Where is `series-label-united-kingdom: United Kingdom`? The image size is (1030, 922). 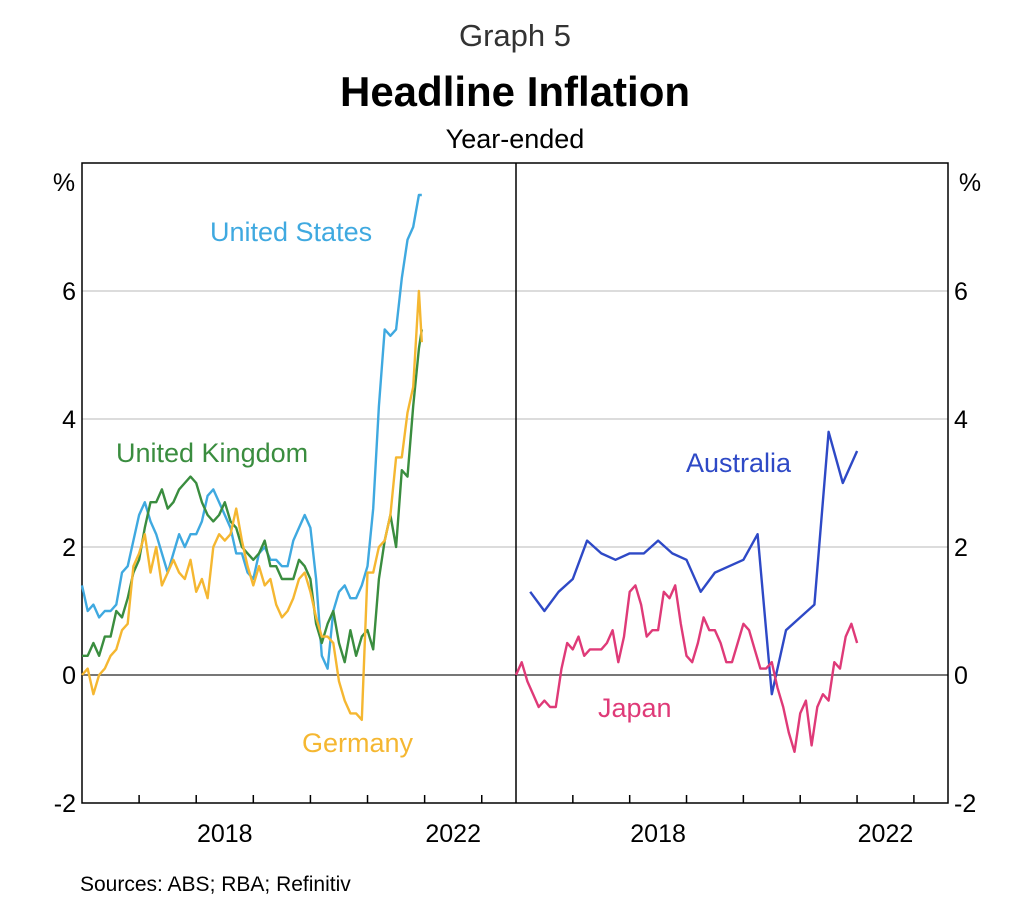 series-label-united-kingdom: United Kingdom is located at coordinates (212, 453).